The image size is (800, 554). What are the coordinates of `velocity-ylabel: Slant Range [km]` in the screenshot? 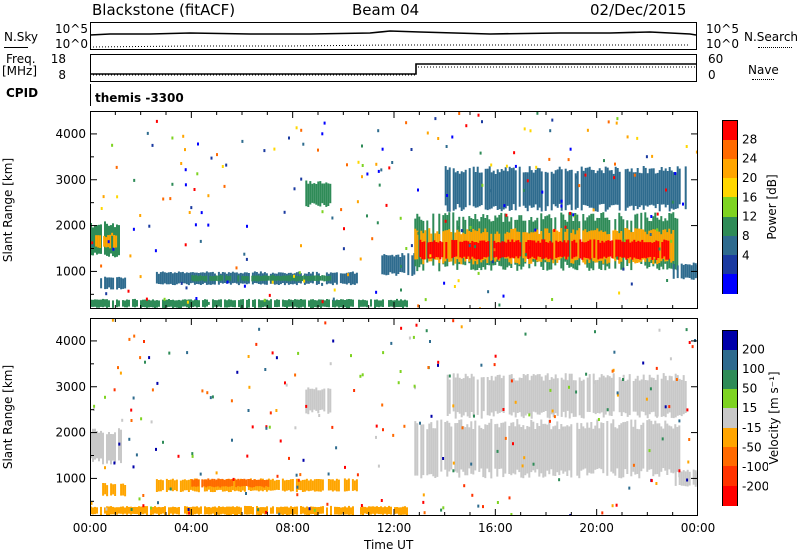 It's located at (8, 417).